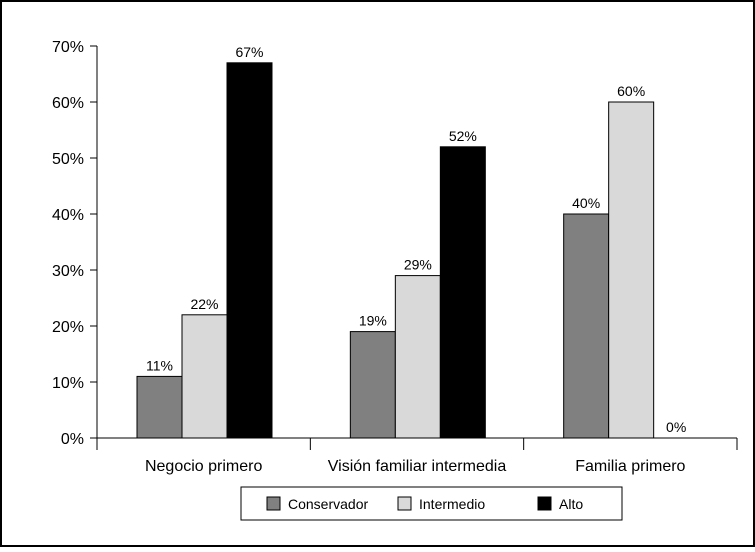  What do you see at coordinates (249, 250) in the screenshot?
I see `bar-alto-negocio-primero` at bounding box center [249, 250].